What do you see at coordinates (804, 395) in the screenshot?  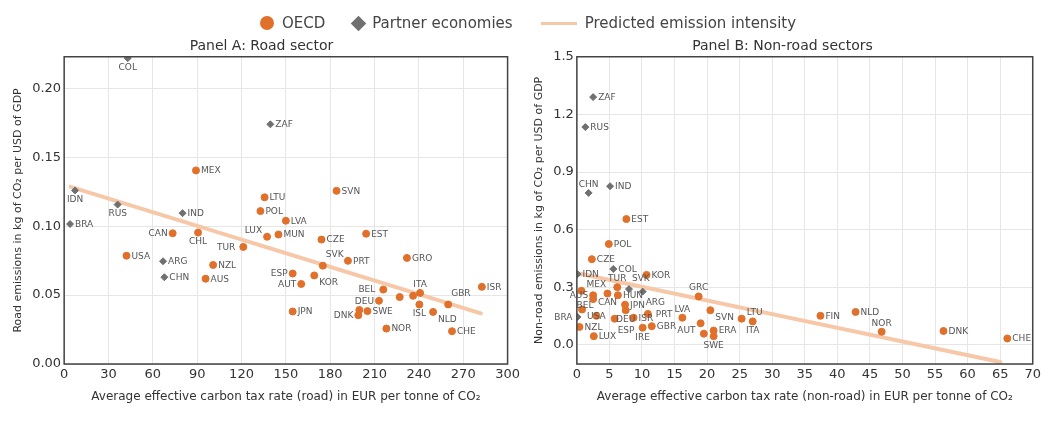 I see `x-axis-title: Average effective carbon tax rate (non-road) in EUR per tonne of CO₂` at bounding box center [804, 395].